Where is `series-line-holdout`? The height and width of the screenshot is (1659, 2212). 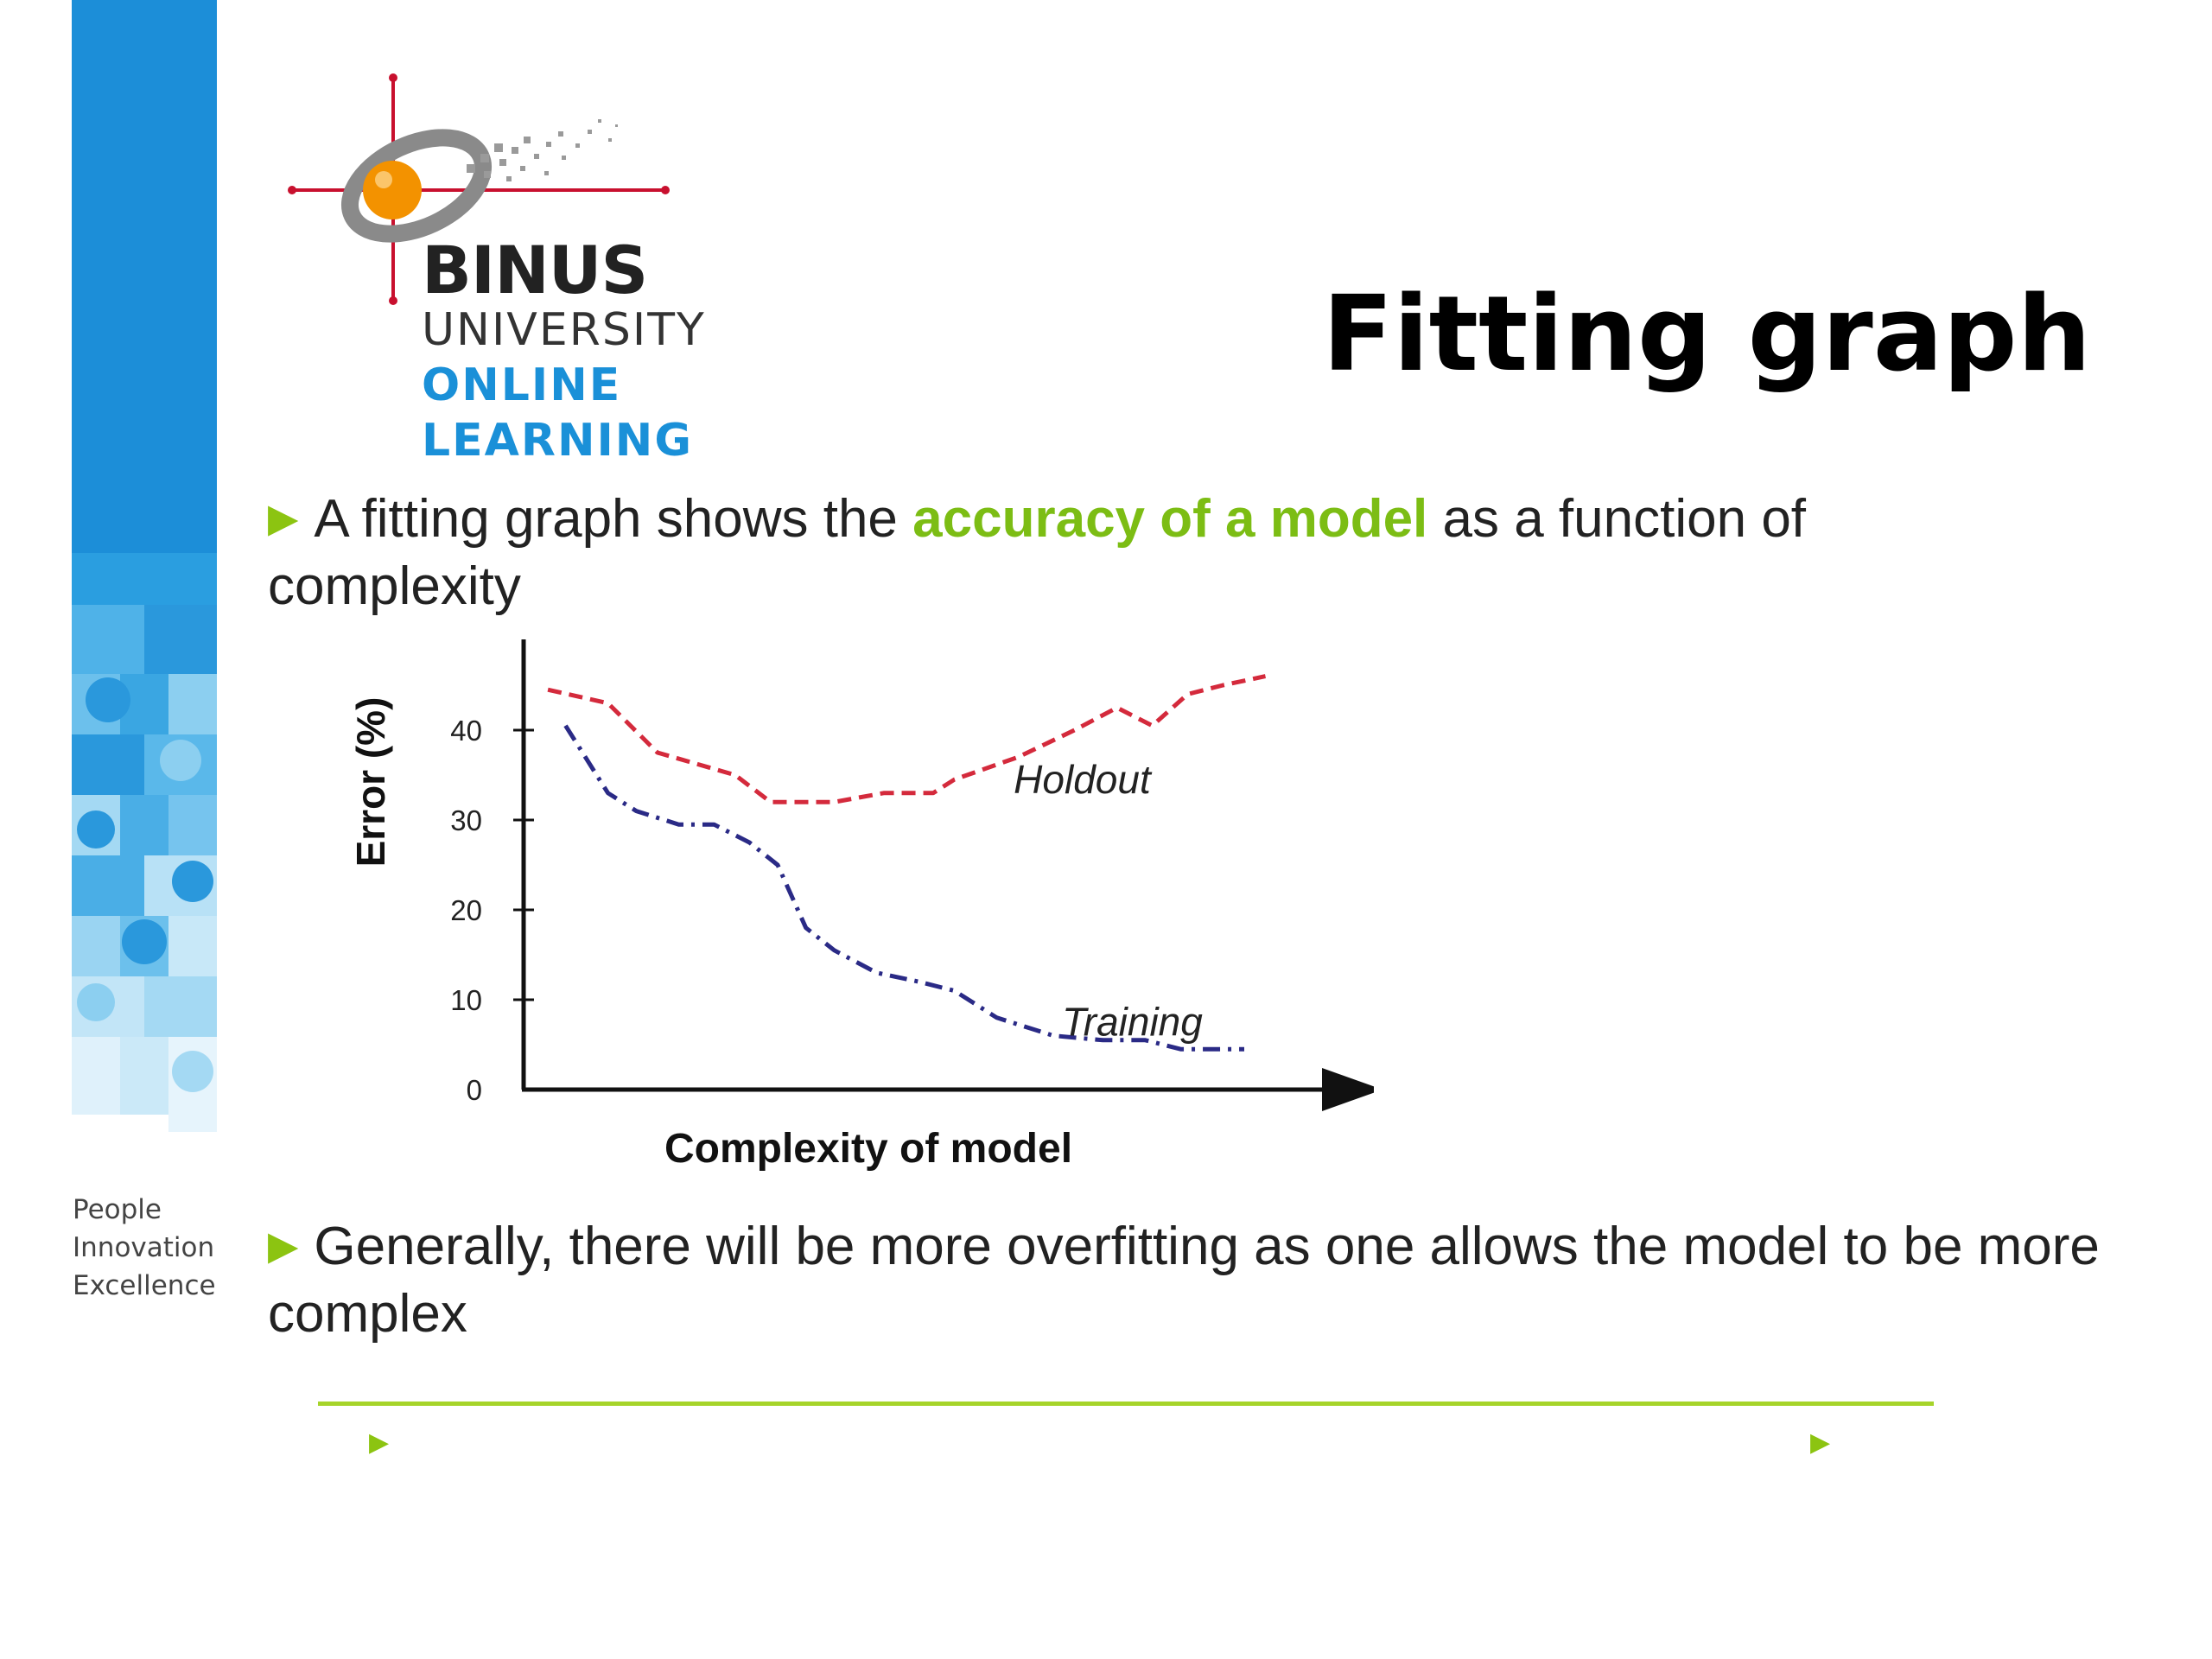 series-line-holdout is located at coordinates (907, 739).